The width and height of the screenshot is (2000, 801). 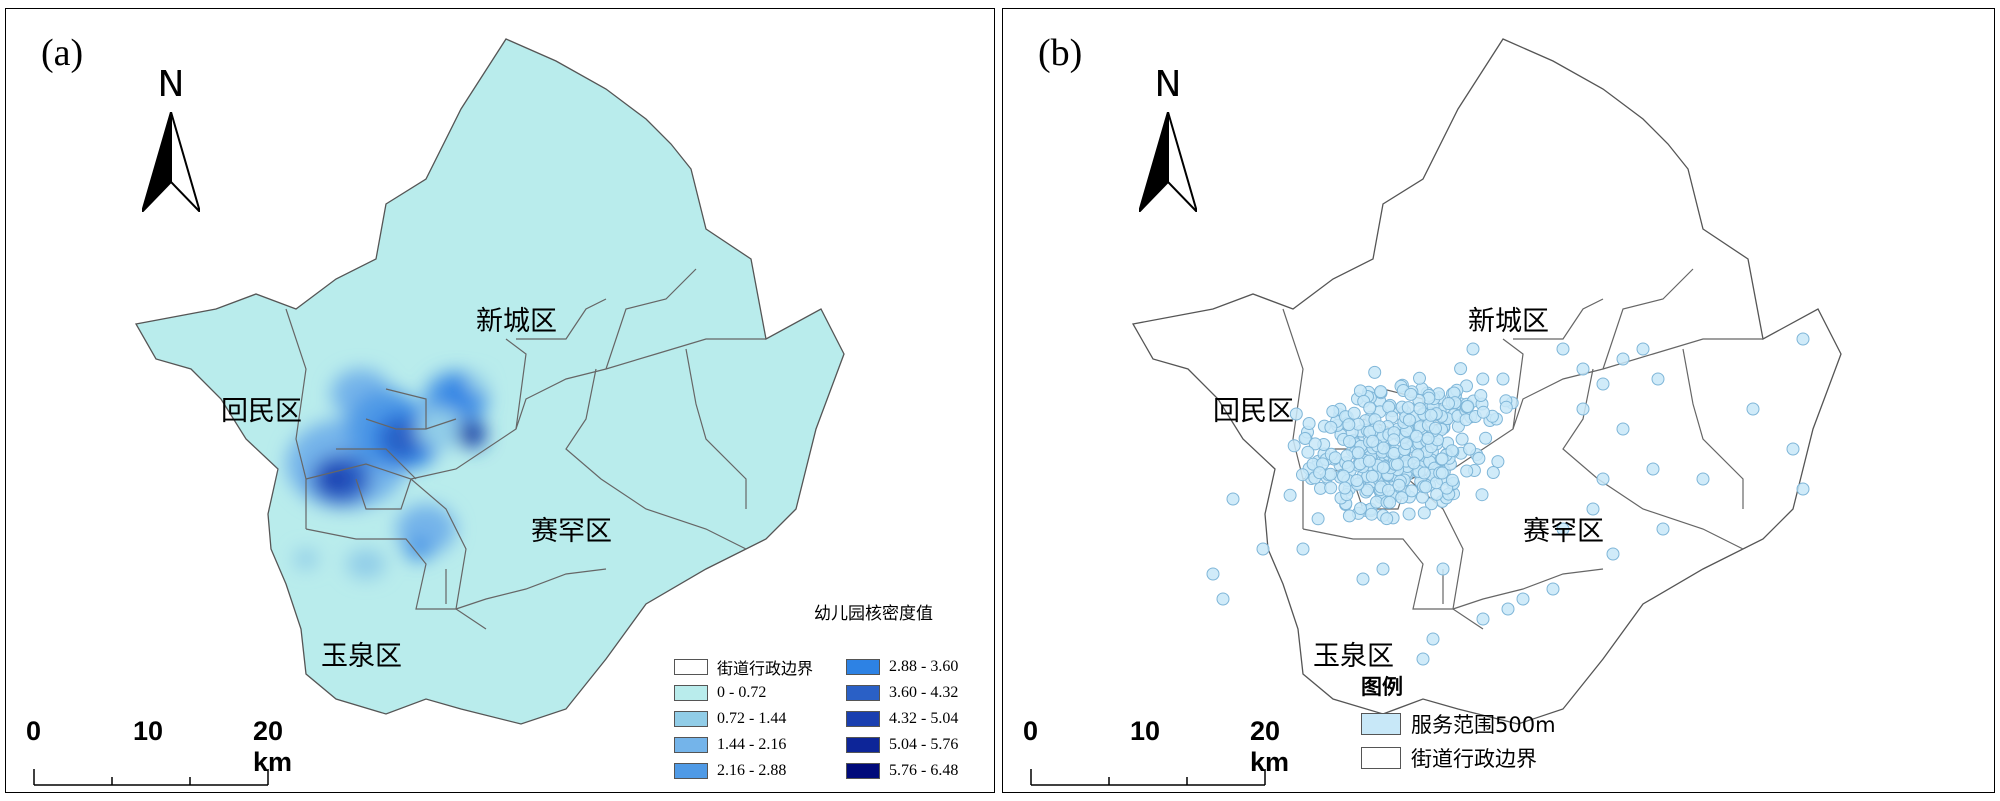 I want to click on panel-label: (b), so click(x=1060, y=53).